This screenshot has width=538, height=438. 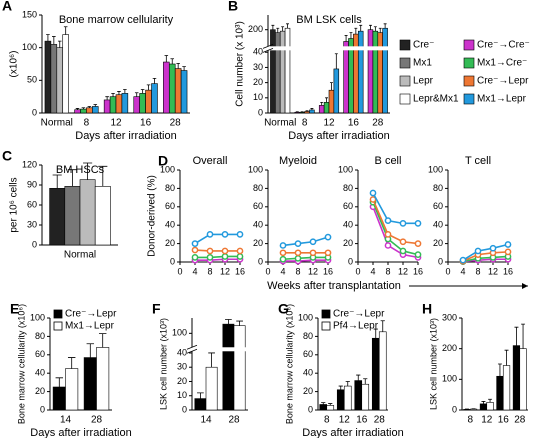 What do you see at coordinates (423, 45) in the screenshot?
I see `legend-label: Cre⁻` at bounding box center [423, 45].